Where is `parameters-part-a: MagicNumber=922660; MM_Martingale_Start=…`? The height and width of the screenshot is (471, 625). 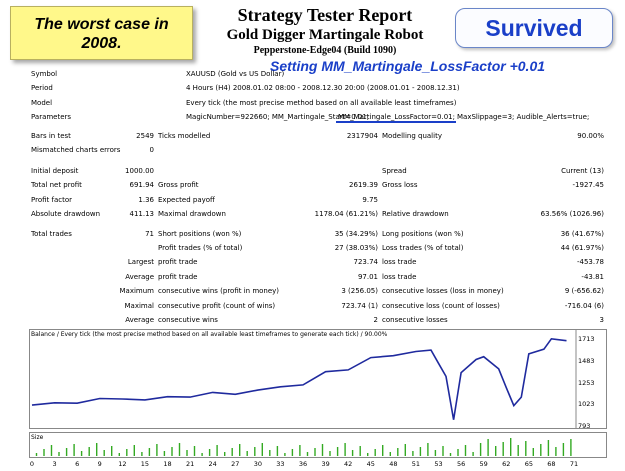 parameters-part-a: MagicNumber=922660; MM_Martingale_Start=… is located at coordinates (278, 117).